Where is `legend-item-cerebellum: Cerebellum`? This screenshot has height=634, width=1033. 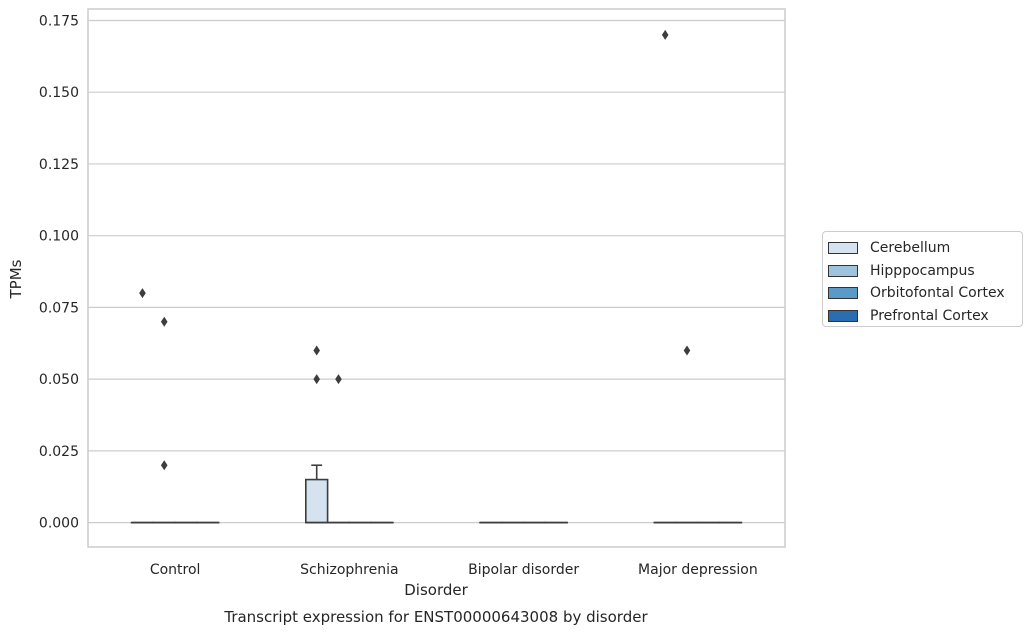
legend-item-cerebellum: Cerebellum is located at coordinates (925, 248).